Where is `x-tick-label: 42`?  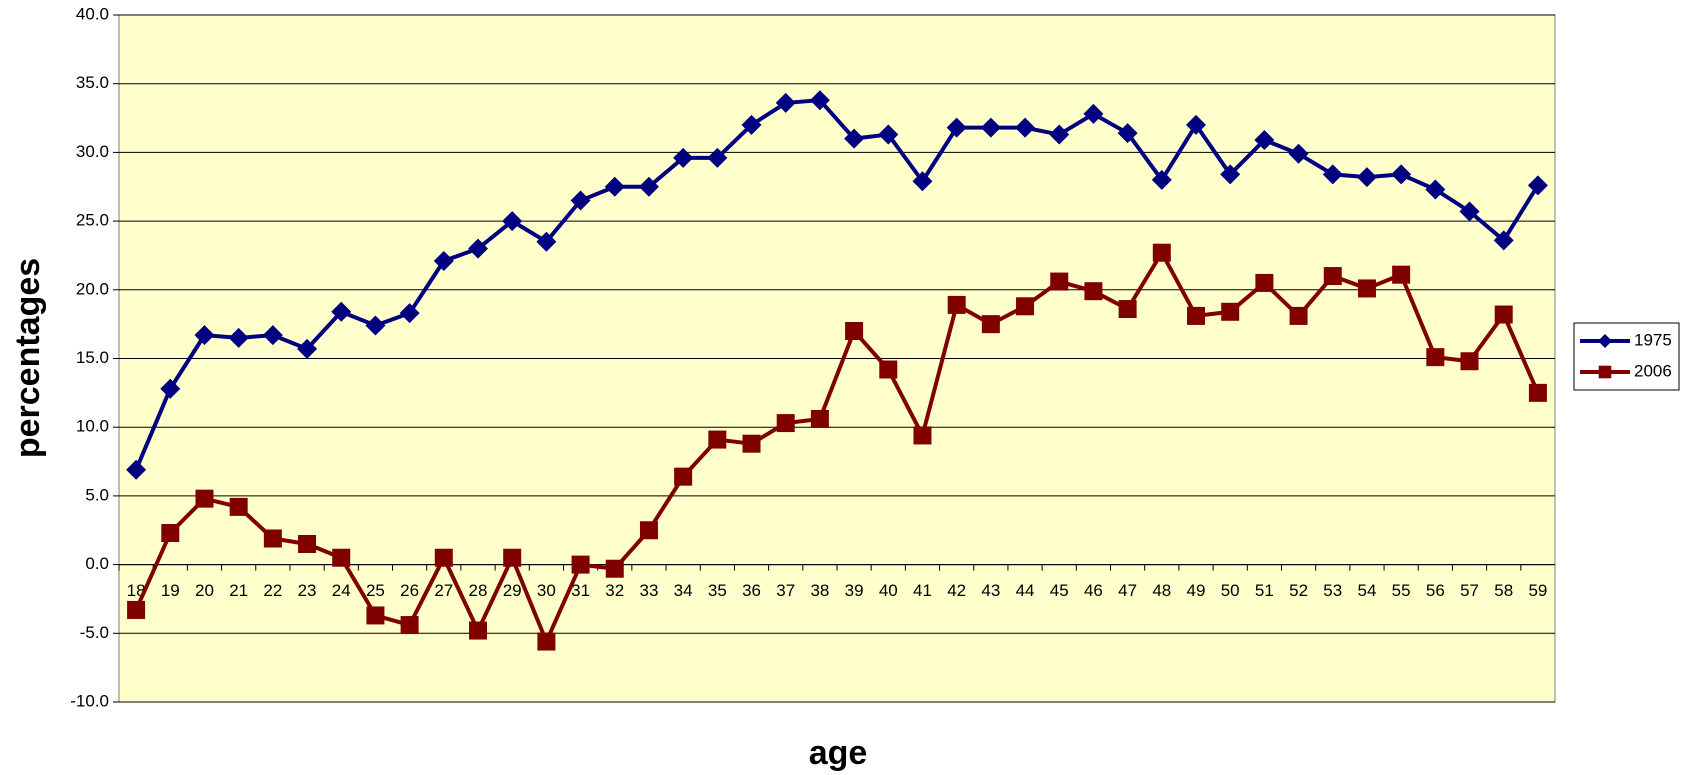
x-tick-label: 42 is located at coordinates (956, 590).